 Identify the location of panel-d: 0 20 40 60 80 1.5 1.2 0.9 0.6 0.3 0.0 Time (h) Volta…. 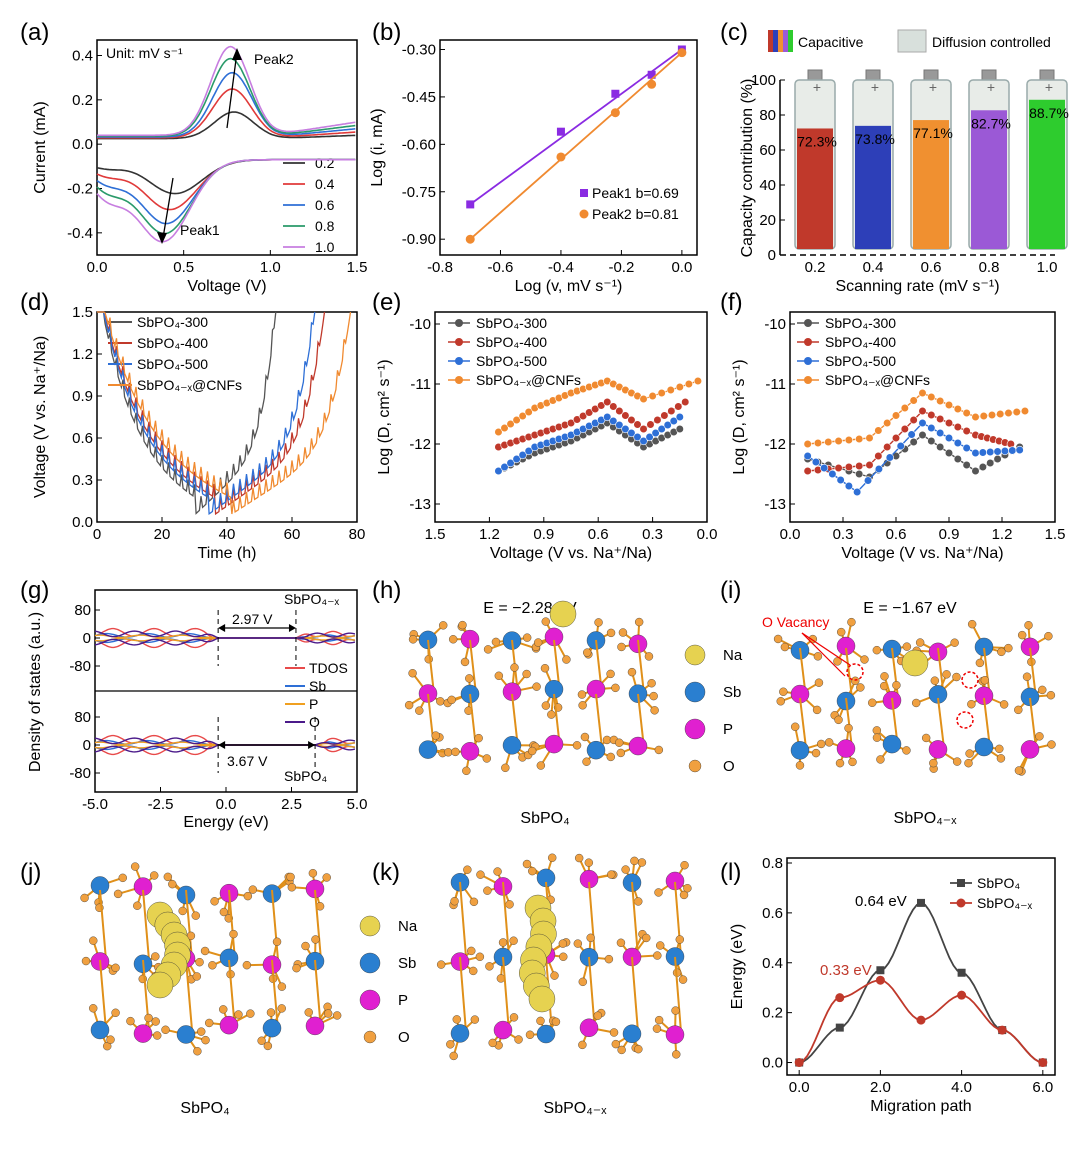
(198, 433).